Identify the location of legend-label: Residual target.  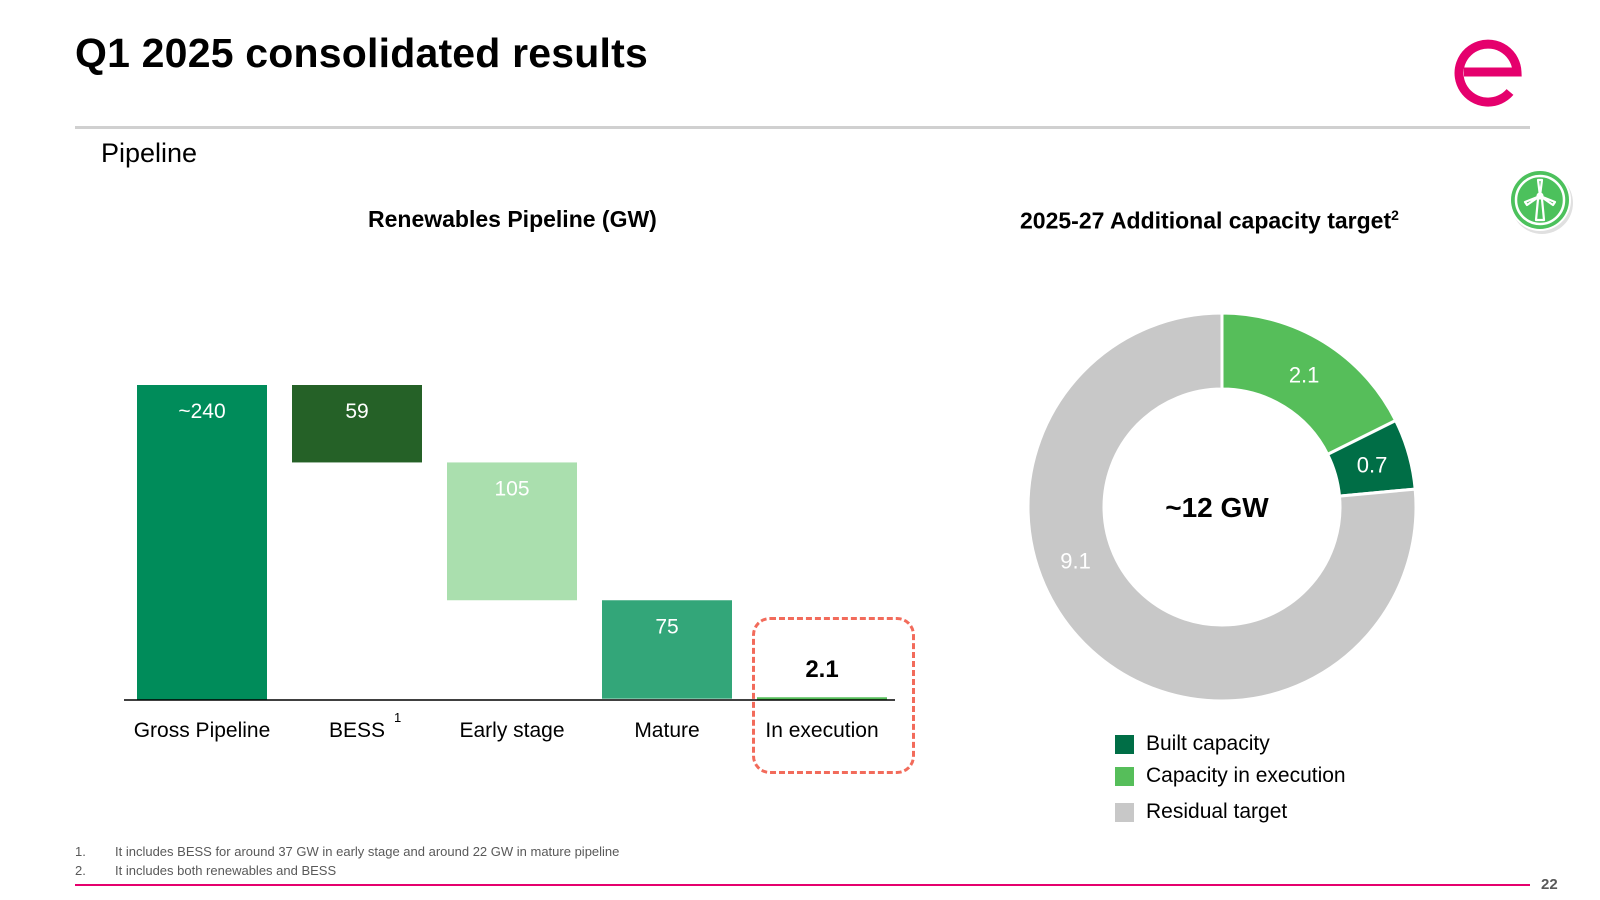
(1217, 811).